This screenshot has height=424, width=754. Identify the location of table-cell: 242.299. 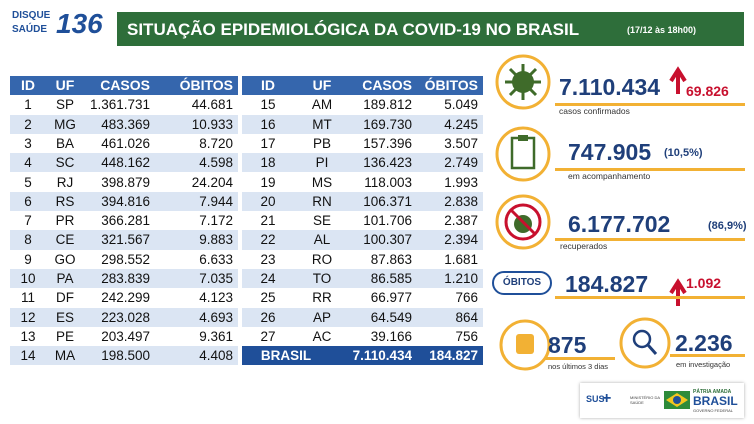
(125, 298).